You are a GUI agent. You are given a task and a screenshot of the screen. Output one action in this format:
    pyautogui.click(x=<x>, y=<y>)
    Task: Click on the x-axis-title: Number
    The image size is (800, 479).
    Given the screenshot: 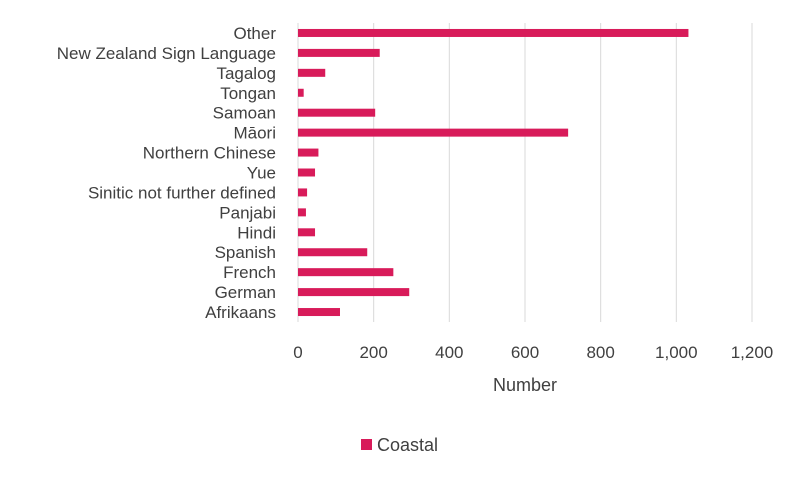 What is the action you would take?
    pyautogui.click(x=525, y=385)
    